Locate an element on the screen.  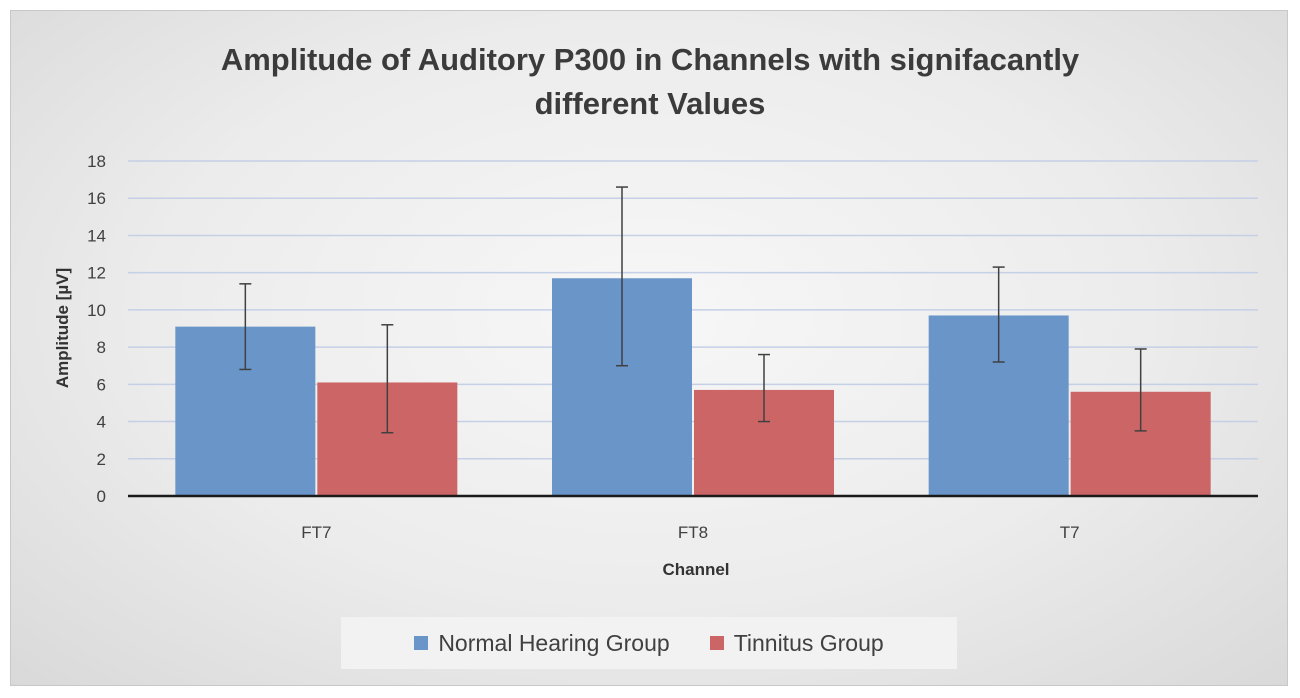
legend-item-tinnitus: Tinnitus Group is located at coordinates (796, 643).